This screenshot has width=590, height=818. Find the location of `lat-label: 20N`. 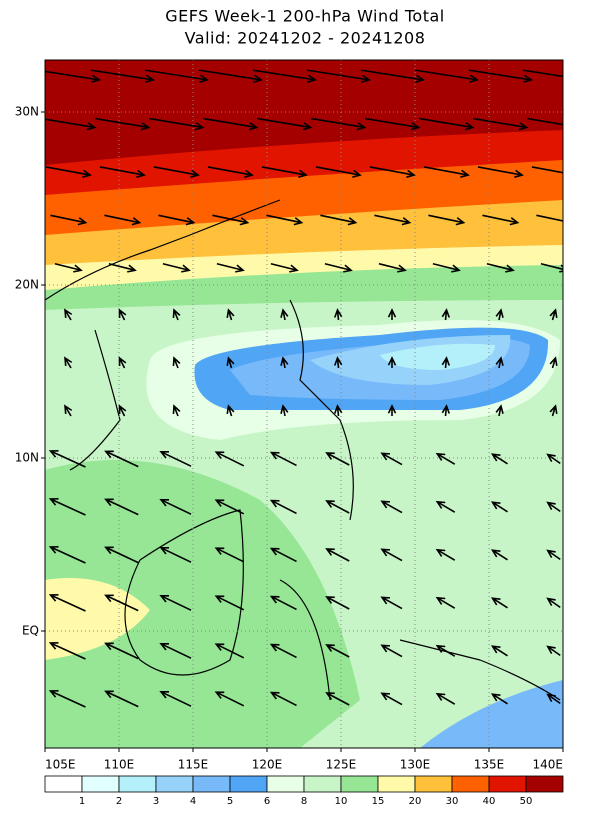

lat-label: 20N is located at coordinates (27, 285).